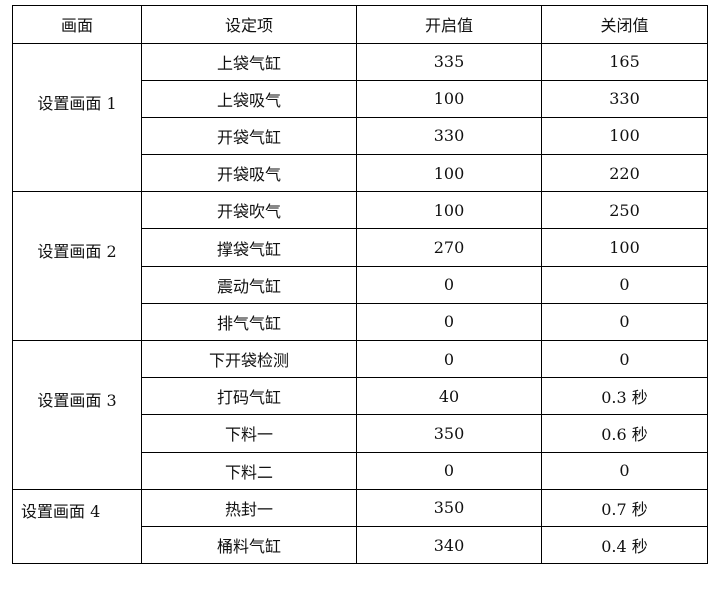 This screenshot has height=590, width=722. I want to click on header-close-value: 关闭值, so click(624, 24).